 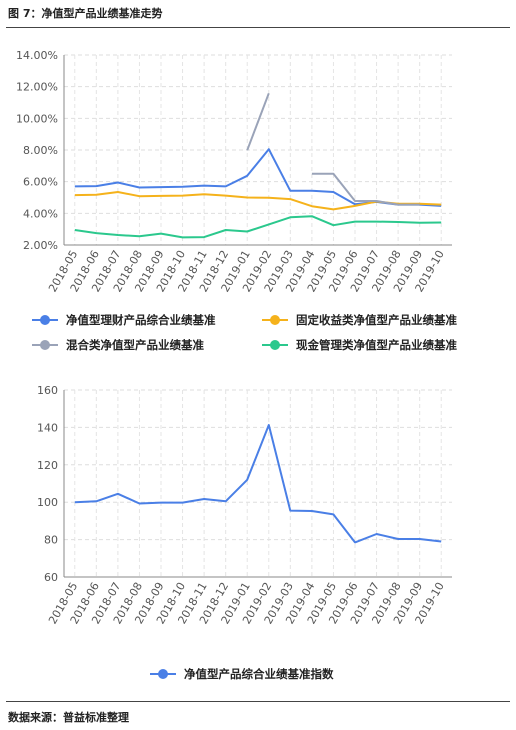 What do you see at coordinates (37, 118) in the screenshot?
I see `y-tick-label: 10.00%` at bounding box center [37, 118].